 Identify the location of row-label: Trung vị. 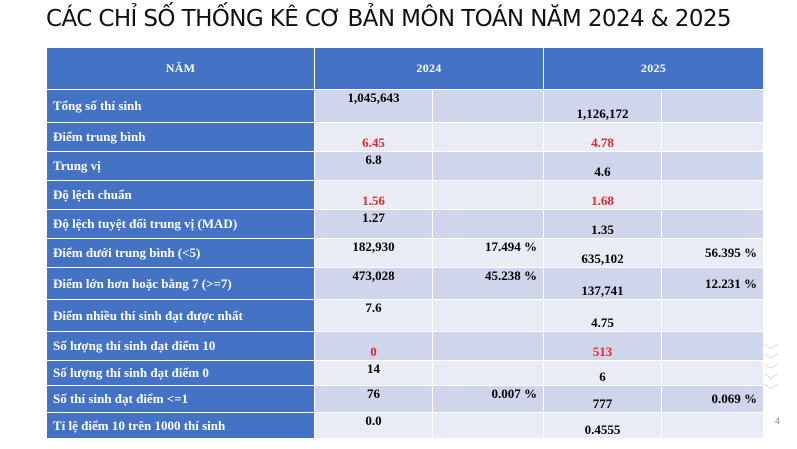
(180, 166).